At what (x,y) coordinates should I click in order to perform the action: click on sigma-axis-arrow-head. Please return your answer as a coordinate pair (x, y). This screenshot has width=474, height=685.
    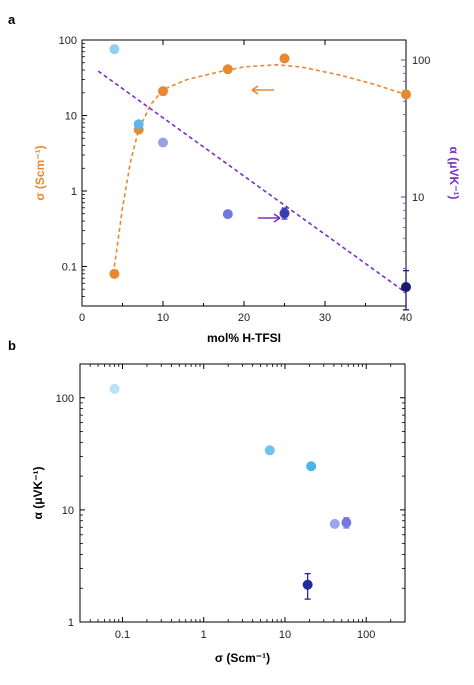
    Looking at the image, I should click on (255, 90).